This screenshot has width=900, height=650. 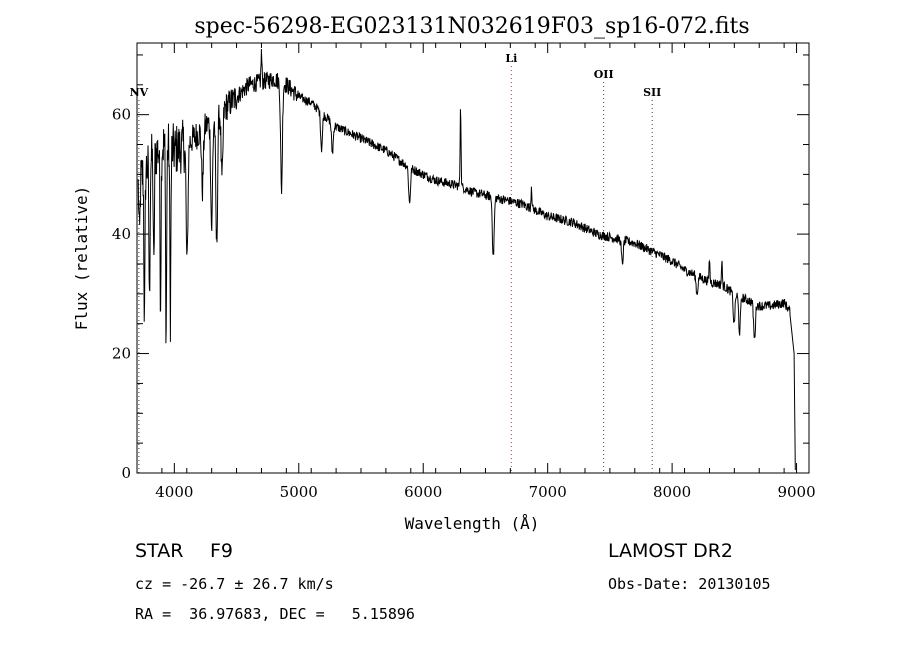 What do you see at coordinates (81, 258) in the screenshot?
I see `y-axis-label: Flux (relative)` at bounding box center [81, 258].